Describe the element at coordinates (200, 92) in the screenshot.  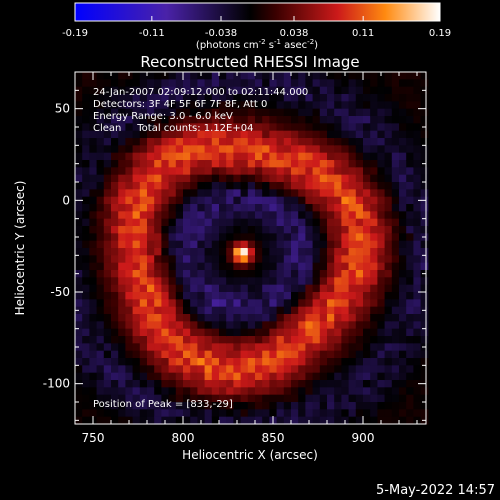
I see `info-line-time: 24-Jan-2007 02:09:12.000 to 02:11:44.000` at that location.